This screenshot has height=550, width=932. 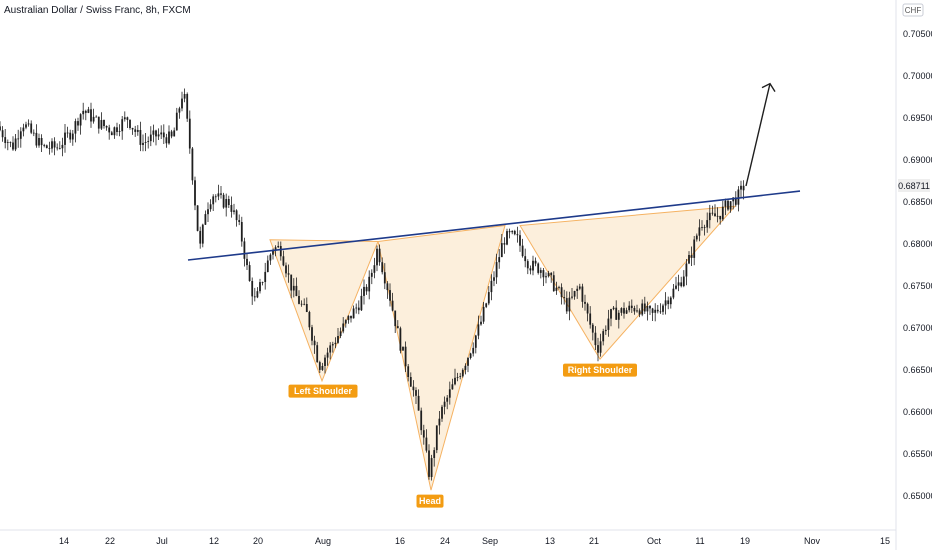 What do you see at coordinates (699, 541) in the screenshot?
I see `x-tick-label: 11` at bounding box center [699, 541].